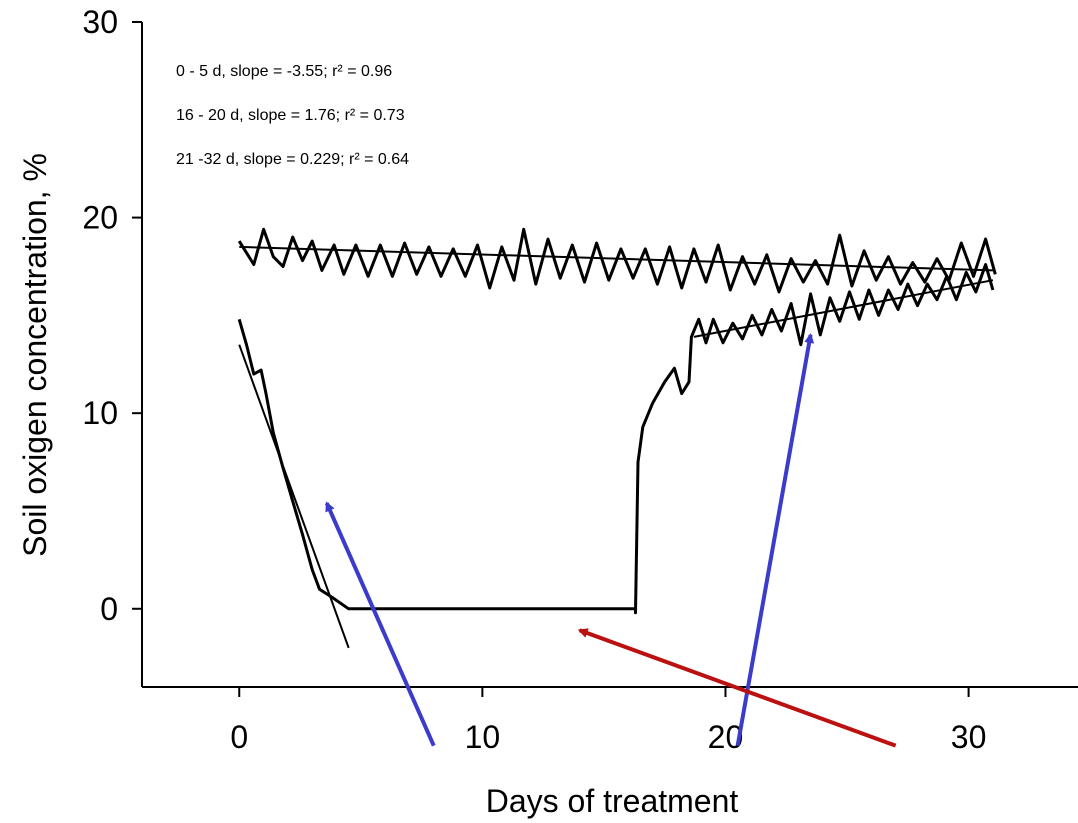  I want to click on annotation-3: 21 -32 d, slope = 0.229; r² = 0.64, so click(292, 159).